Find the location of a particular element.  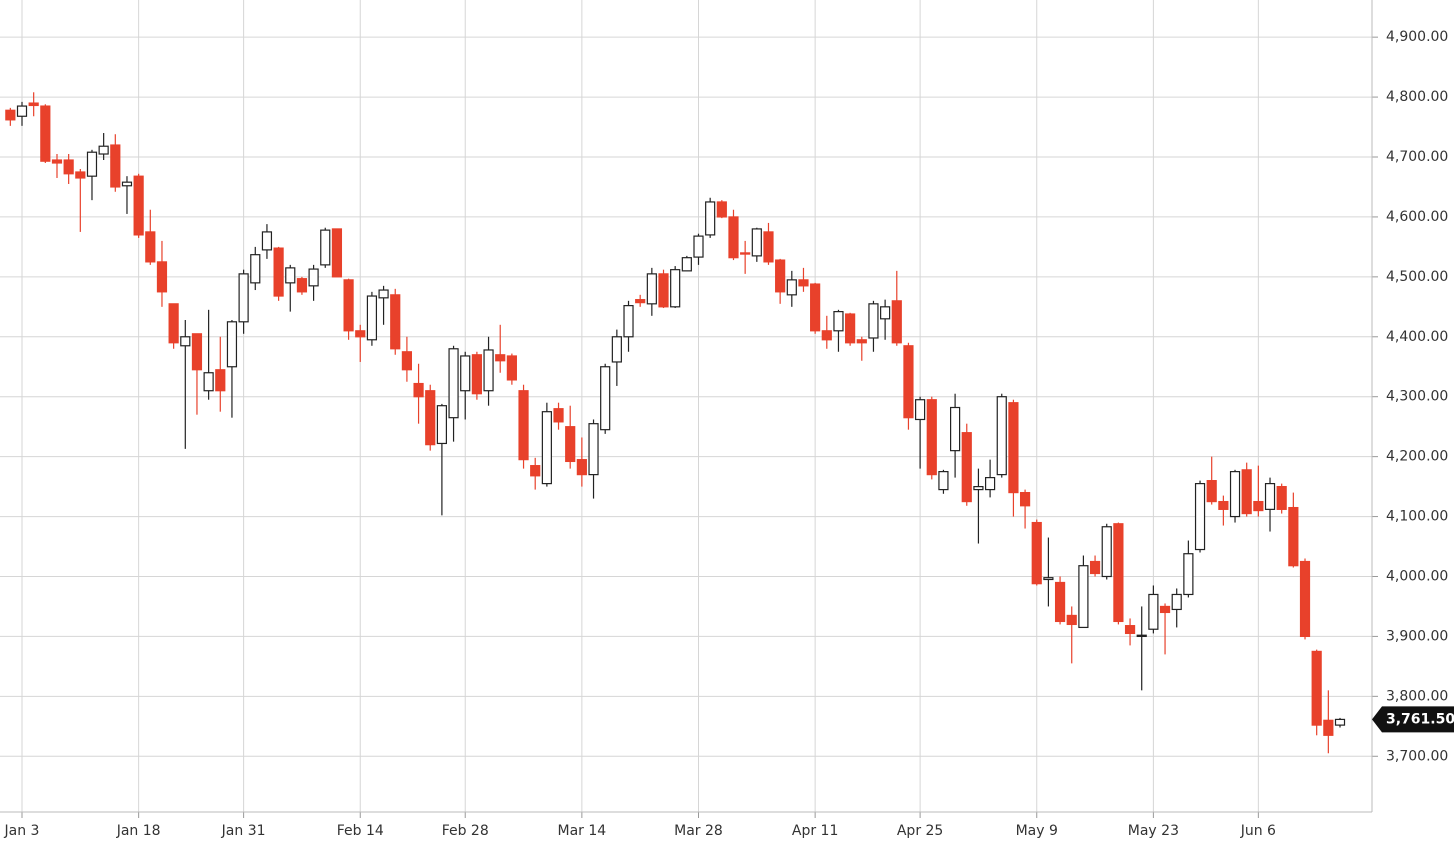

y-tick-label: 4,800.00 is located at coordinates (1417, 97).